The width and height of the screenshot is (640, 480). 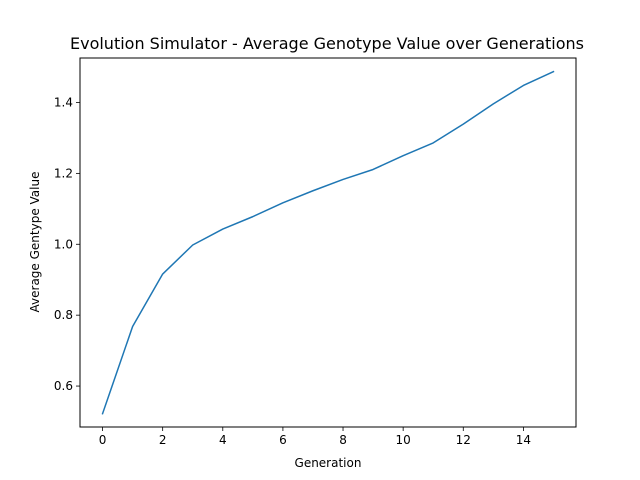 I want to click on y-axis-ticks: 0.6 0.8 1.0 1.2 1.4, so click(x=67, y=244).